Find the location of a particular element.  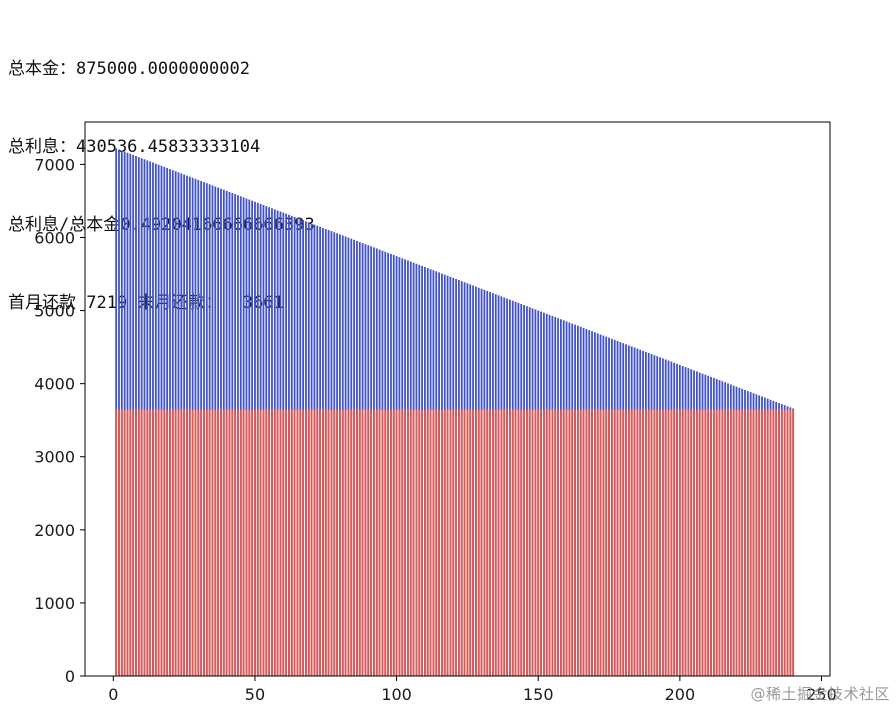

output-line-total-interest: 总利息：430536.45833333104 is located at coordinates (134, 147).